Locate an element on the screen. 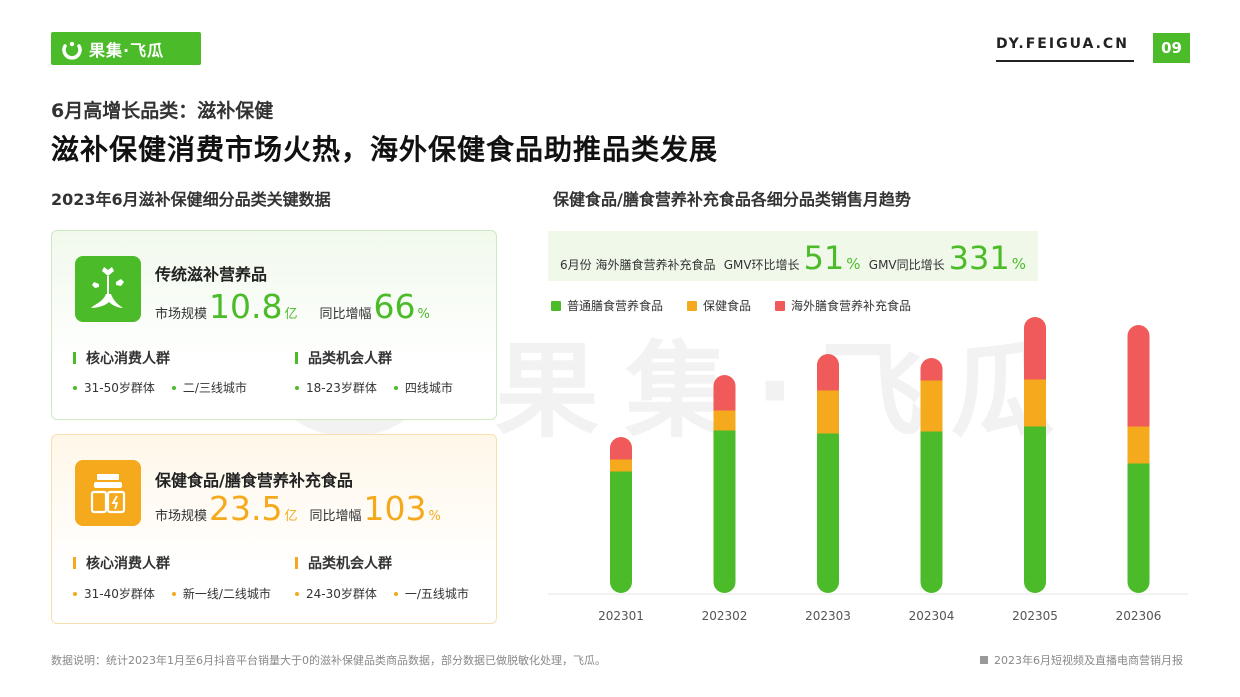 The height and width of the screenshot is (697, 1240). market-size-value: 23.5 is located at coordinates (246, 508).